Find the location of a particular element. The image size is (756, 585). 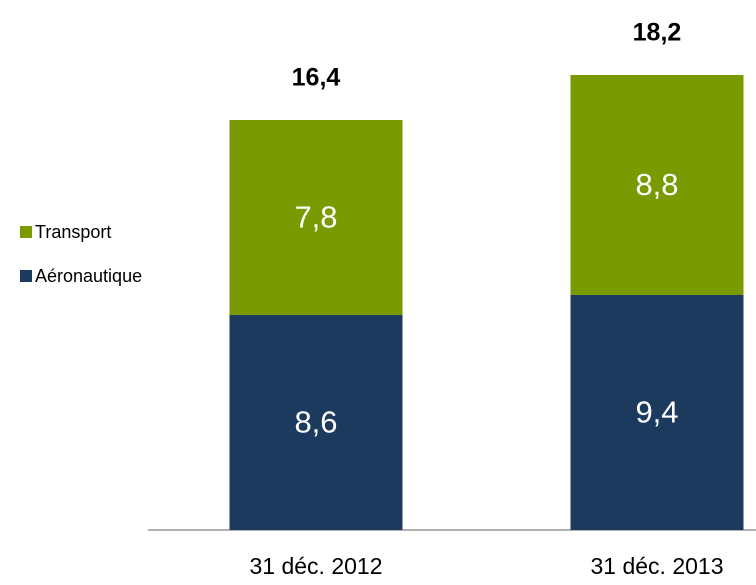

value-label: 8,8 is located at coordinates (656, 184).